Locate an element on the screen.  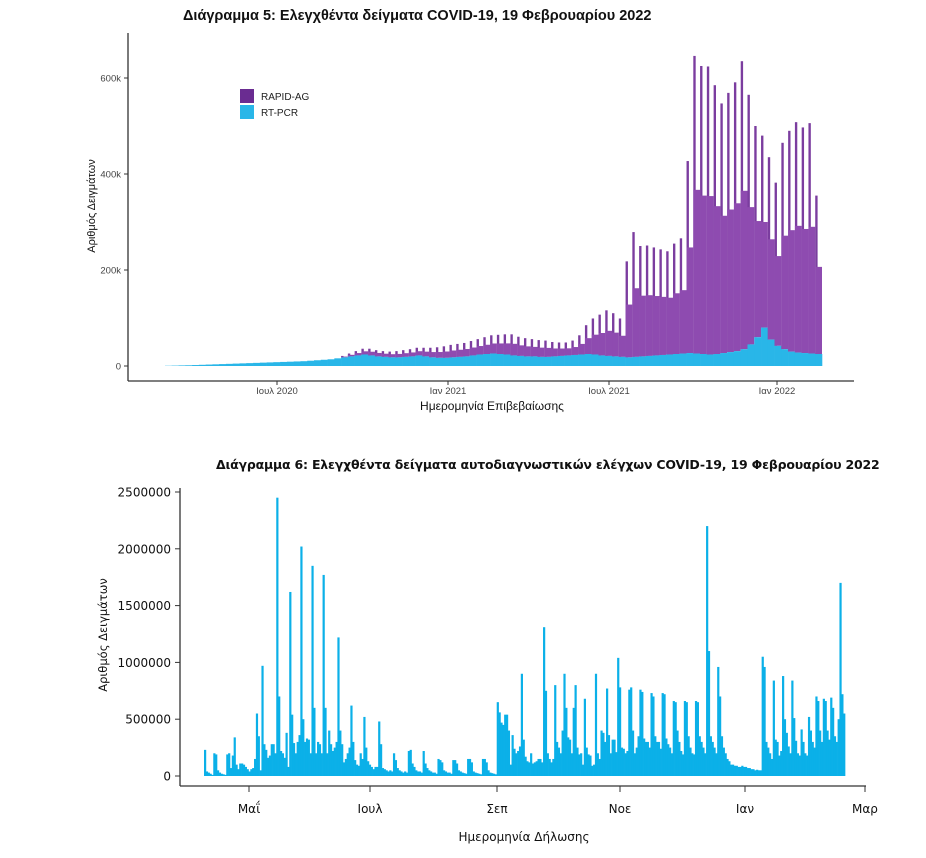
x-tick-label: Μαΐ is located at coordinates (249, 808).